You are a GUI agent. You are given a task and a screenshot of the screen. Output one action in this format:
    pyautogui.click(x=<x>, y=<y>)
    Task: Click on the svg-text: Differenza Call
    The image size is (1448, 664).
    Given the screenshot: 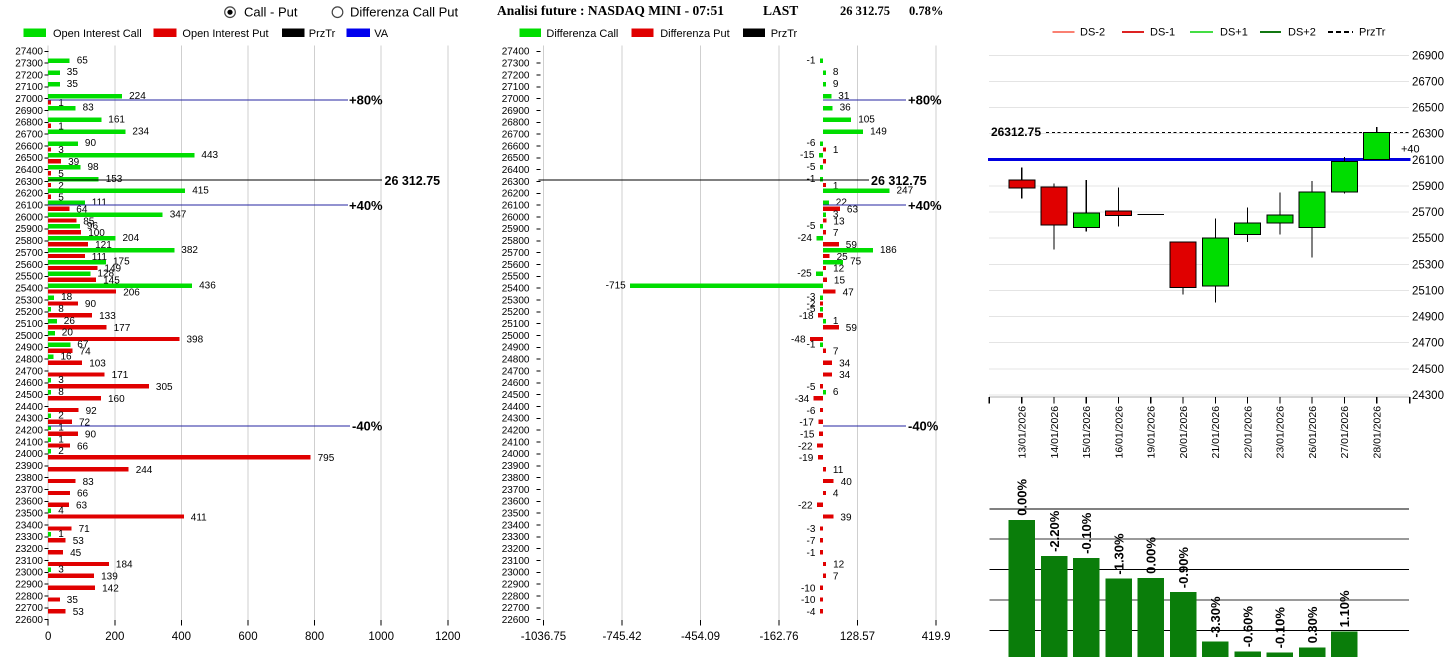 What is the action you would take?
    pyautogui.click(x=582, y=34)
    